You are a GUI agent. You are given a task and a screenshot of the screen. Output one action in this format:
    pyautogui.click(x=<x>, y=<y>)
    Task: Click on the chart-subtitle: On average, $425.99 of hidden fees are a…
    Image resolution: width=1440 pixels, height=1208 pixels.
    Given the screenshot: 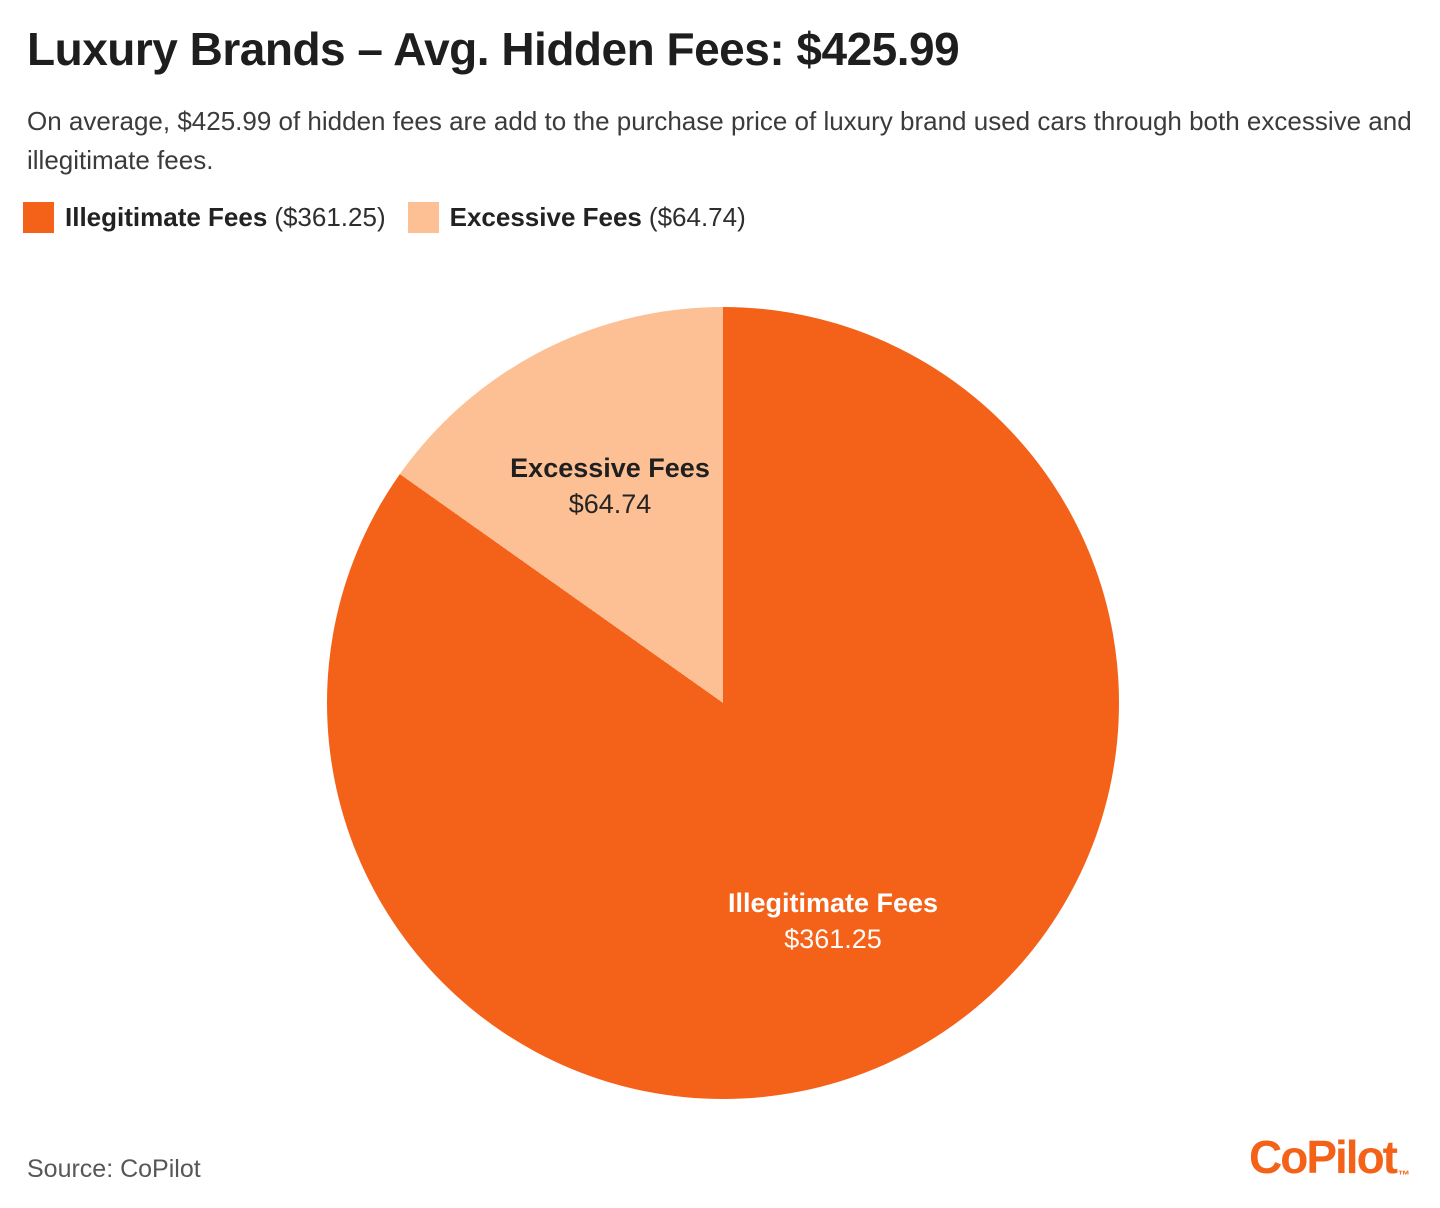 What is the action you would take?
    pyautogui.click(x=719, y=140)
    